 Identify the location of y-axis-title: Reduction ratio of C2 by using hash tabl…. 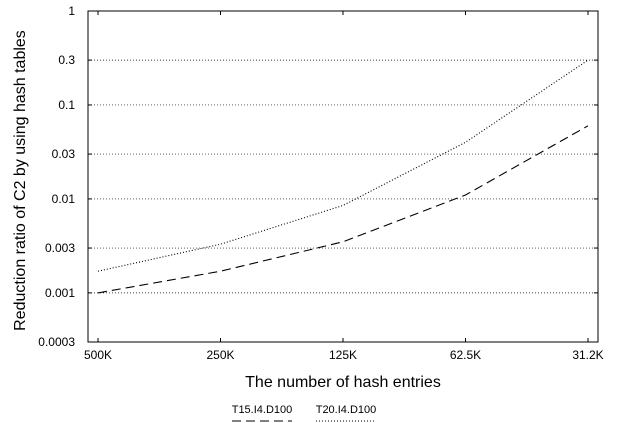
(20, 180).